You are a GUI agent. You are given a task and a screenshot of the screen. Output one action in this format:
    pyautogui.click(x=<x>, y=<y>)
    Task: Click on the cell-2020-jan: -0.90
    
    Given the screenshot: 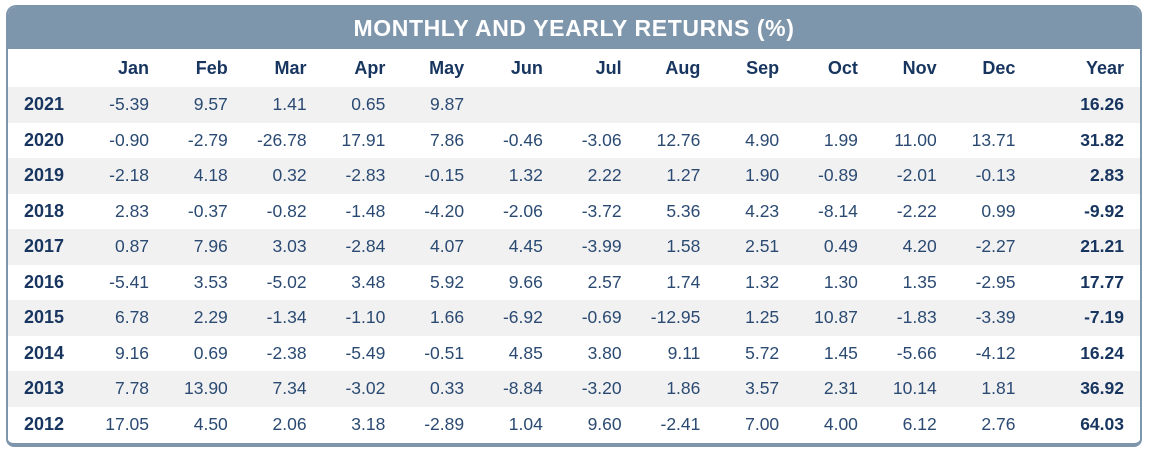 What is the action you would take?
    pyautogui.click(x=129, y=139)
    